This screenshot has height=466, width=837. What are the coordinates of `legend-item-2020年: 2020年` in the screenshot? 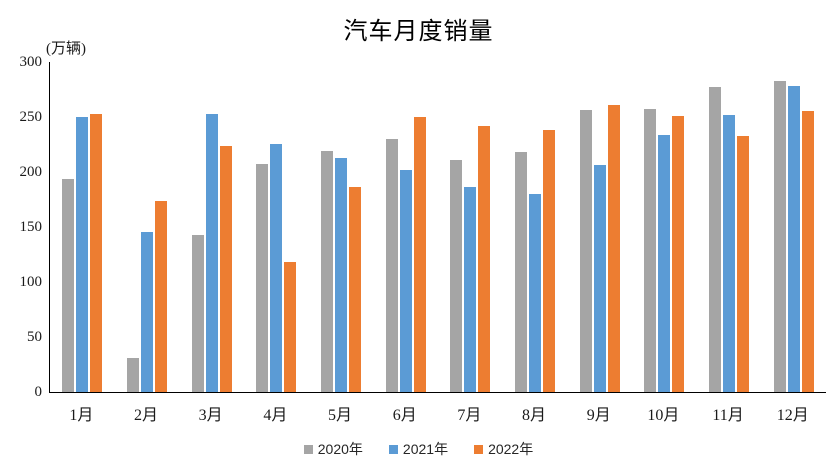 It's located at (333, 449).